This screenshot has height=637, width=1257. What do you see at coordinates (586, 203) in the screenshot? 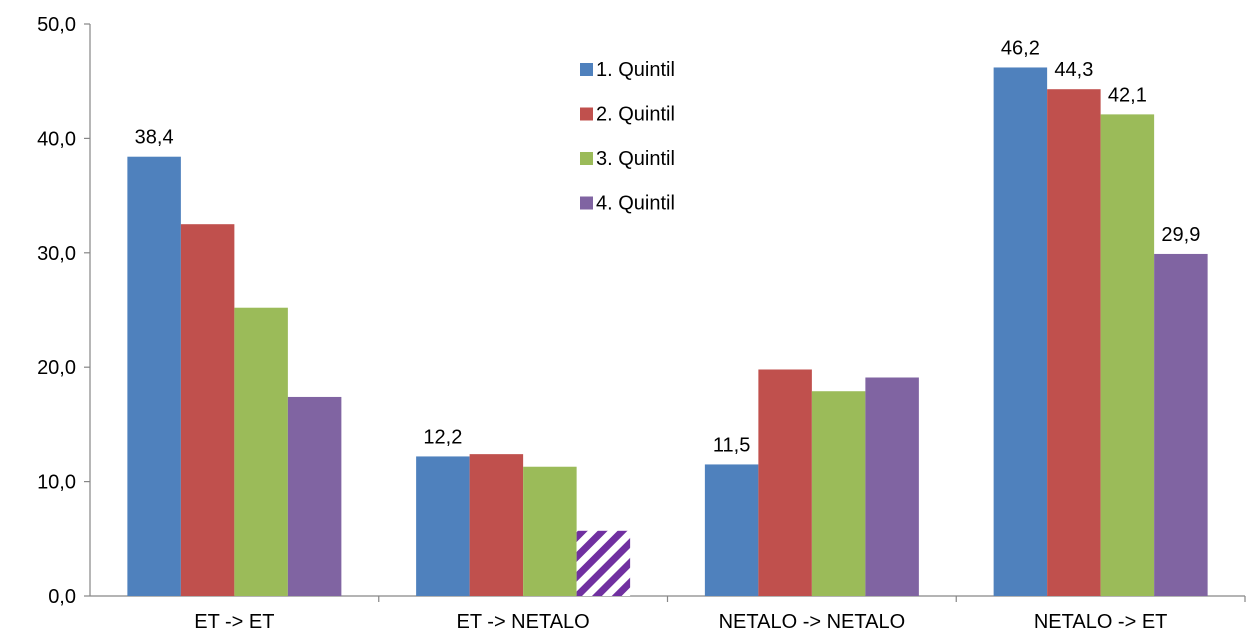
I see `legend-swatch-4-quintil` at bounding box center [586, 203].